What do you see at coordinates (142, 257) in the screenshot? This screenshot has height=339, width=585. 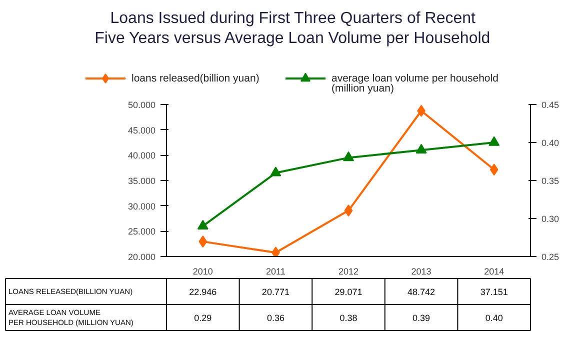 I see `y-tick-label: 20.000` at bounding box center [142, 257].